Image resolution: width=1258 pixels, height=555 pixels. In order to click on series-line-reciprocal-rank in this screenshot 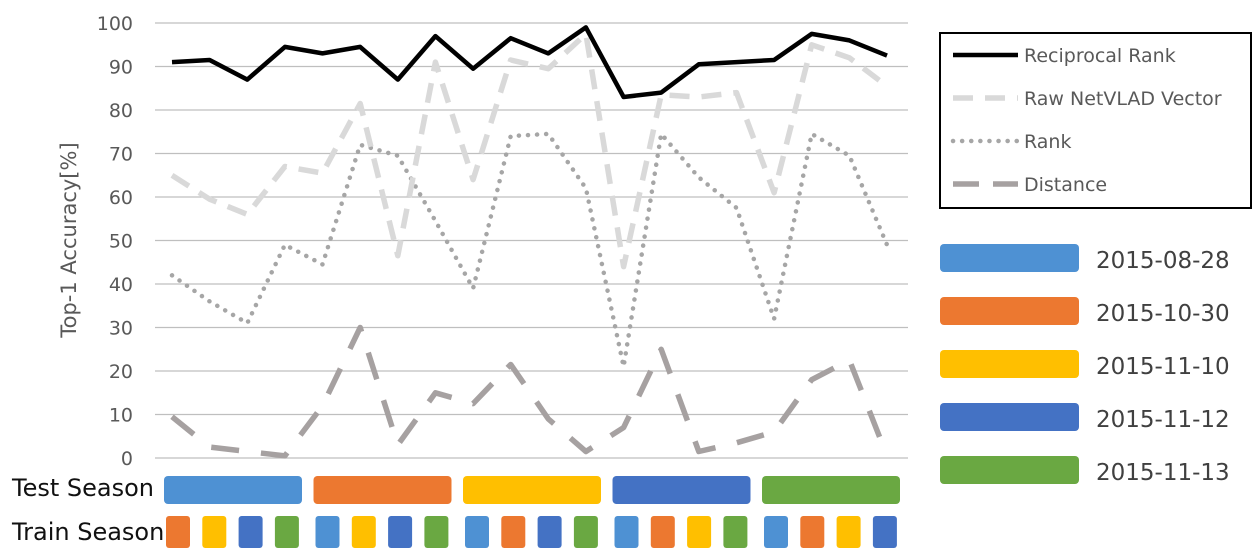, I will do `click(529, 62)`.